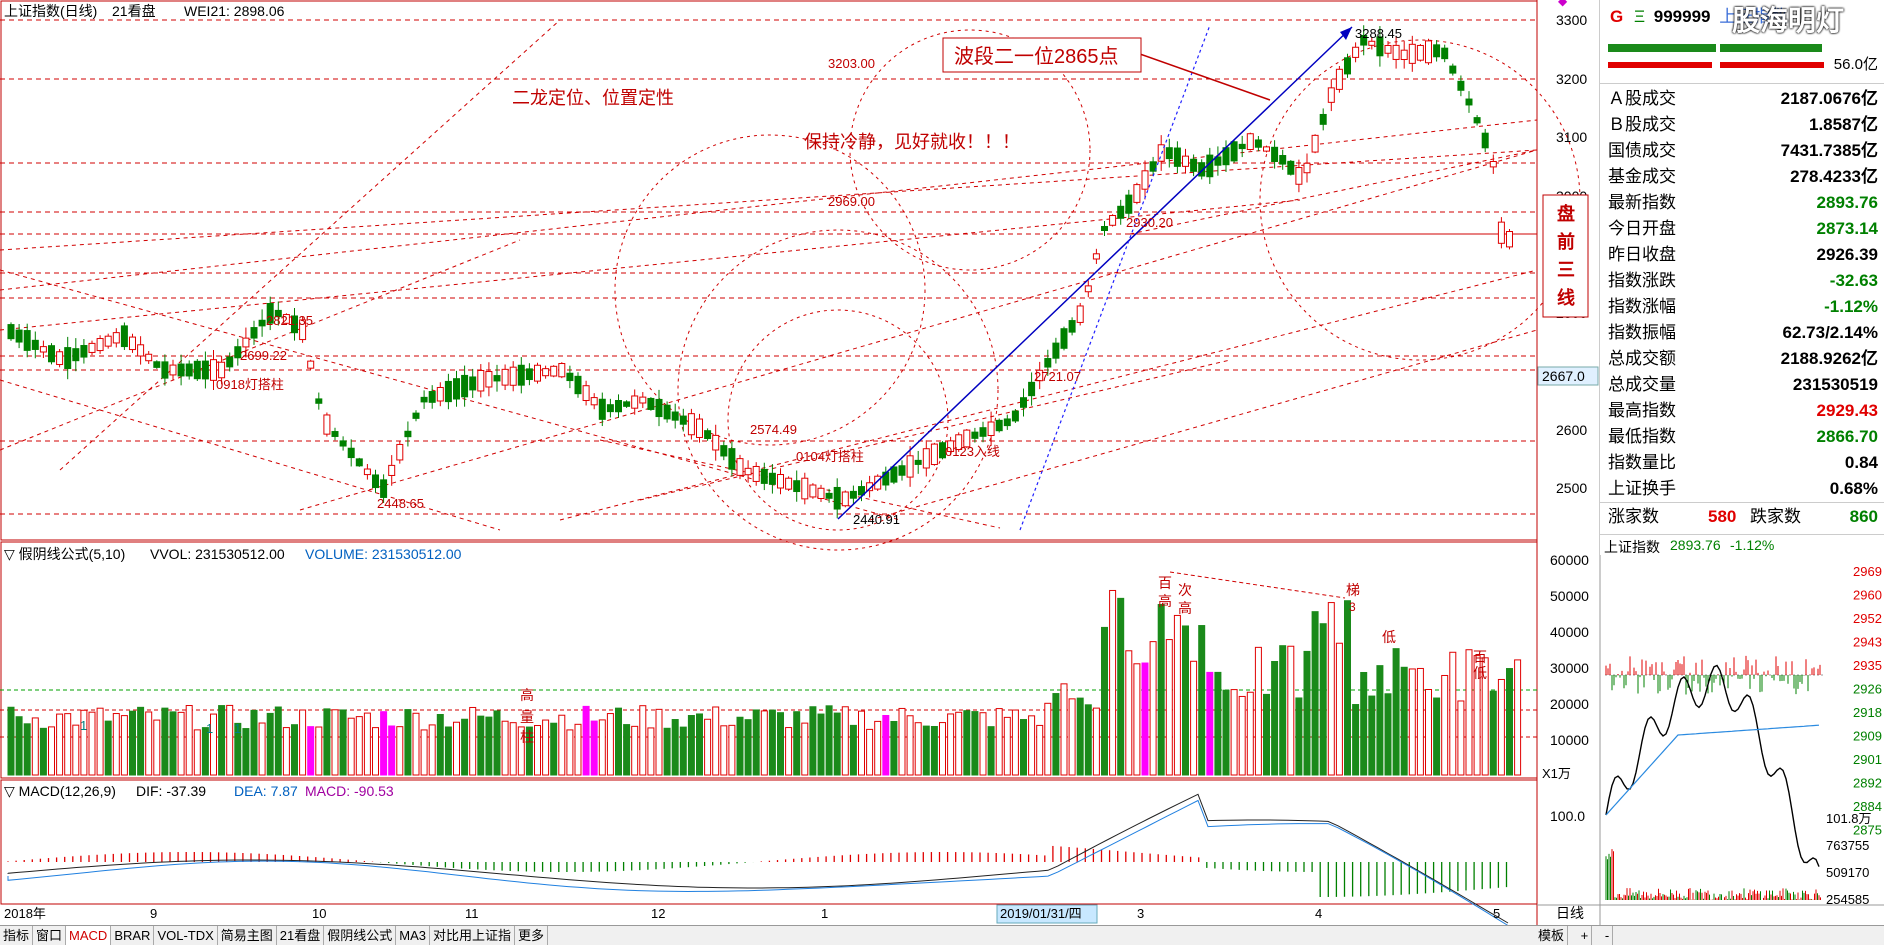  Describe the element at coordinates (1608, 935) in the screenshot. I see `zoom-out-button: -` at that location.